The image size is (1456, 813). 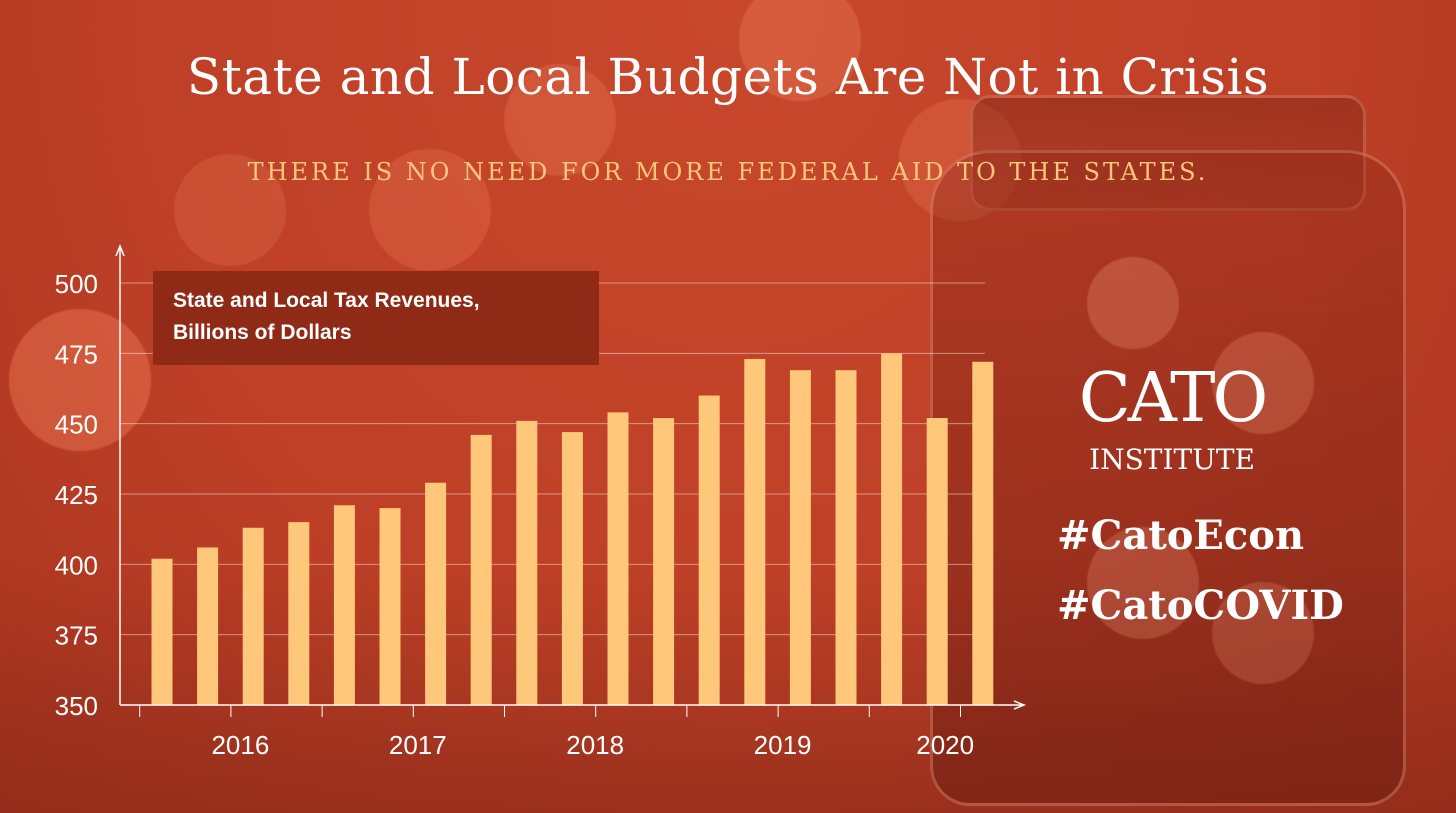 I want to click on y-axis-arrow, so click(x=120, y=250).